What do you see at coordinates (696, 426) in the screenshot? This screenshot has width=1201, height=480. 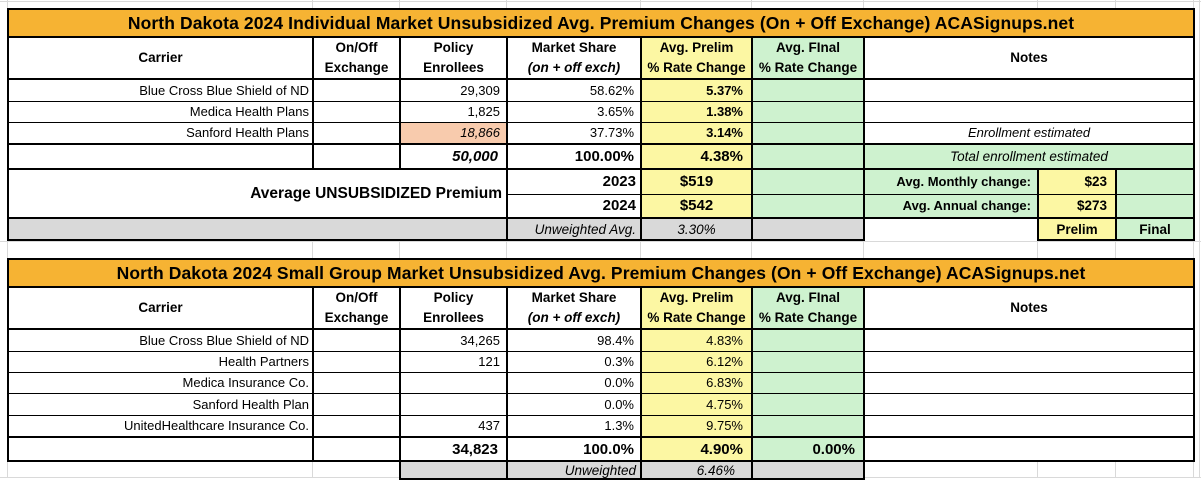 I see `prelim-rate-cell: 9.75%` at bounding box center [696, 426].